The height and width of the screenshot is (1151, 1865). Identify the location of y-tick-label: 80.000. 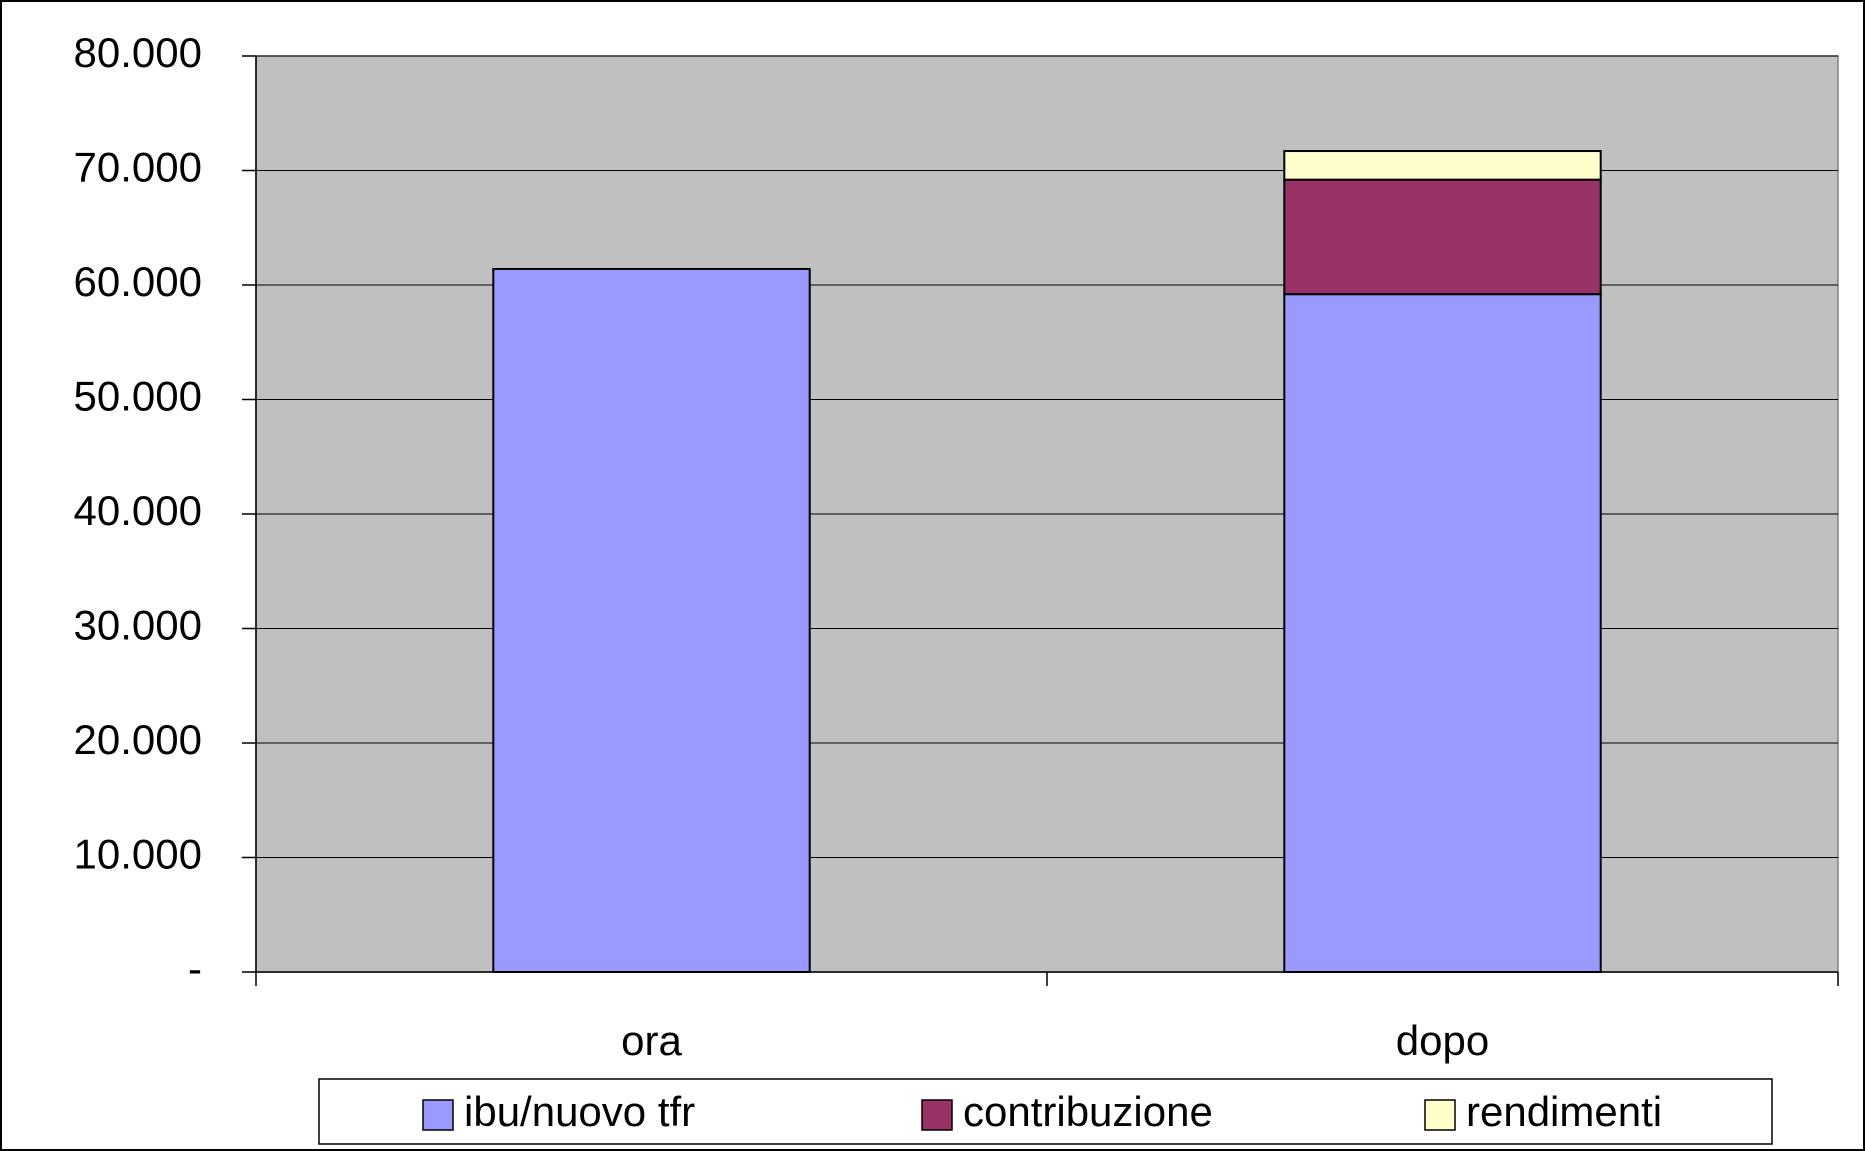
(138, 52).